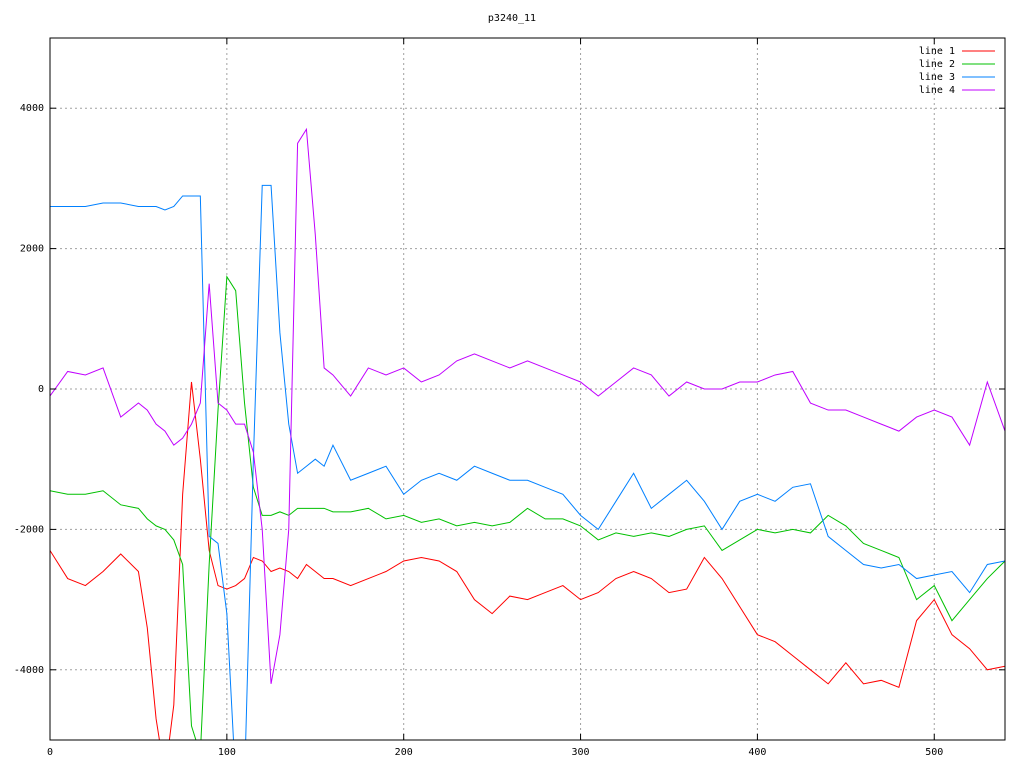  What do you see at coordinates (512, 18) in the screenshot?
I see `chart-title: p3240_11` at bounding box center [512, 18].